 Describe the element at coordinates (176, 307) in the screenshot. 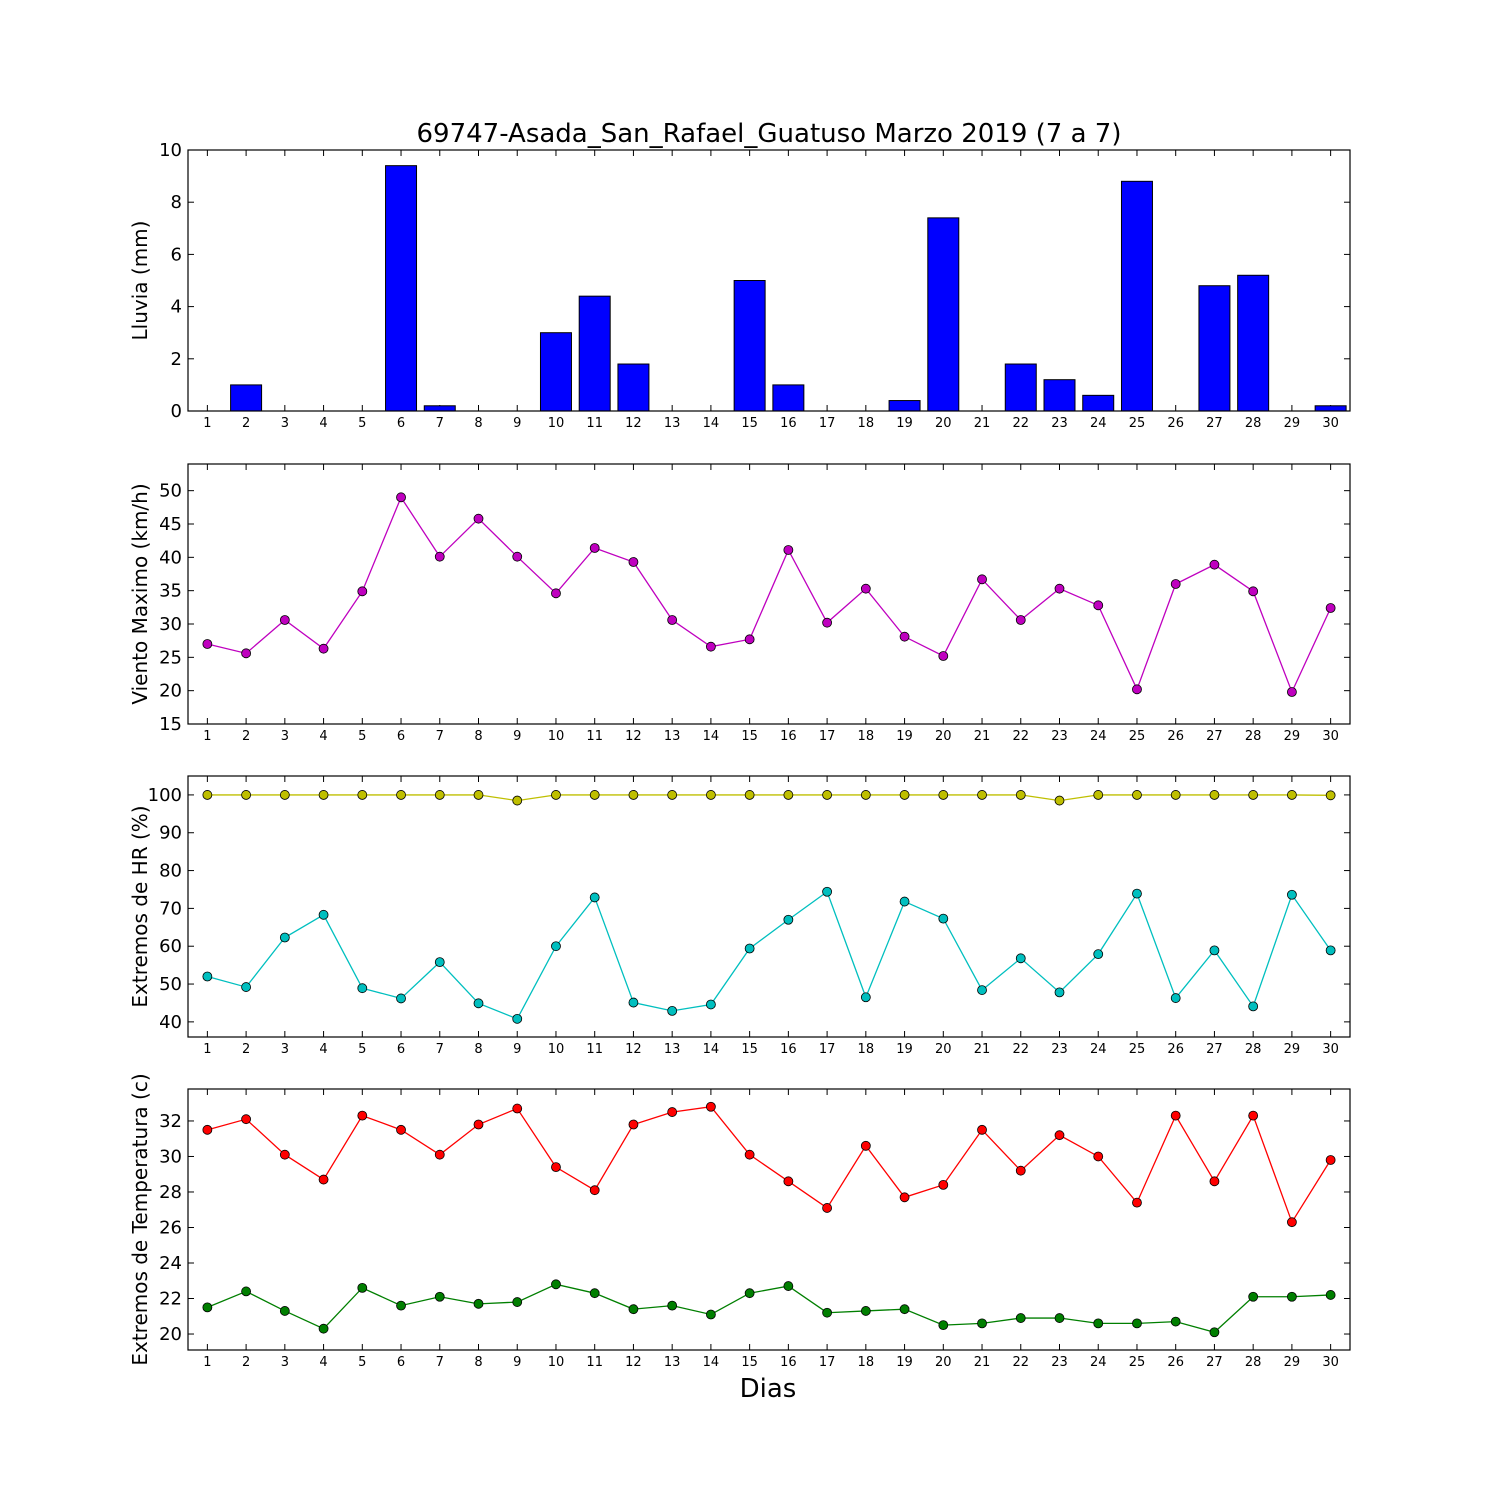

I see `y-tick-label: 4` at that location.